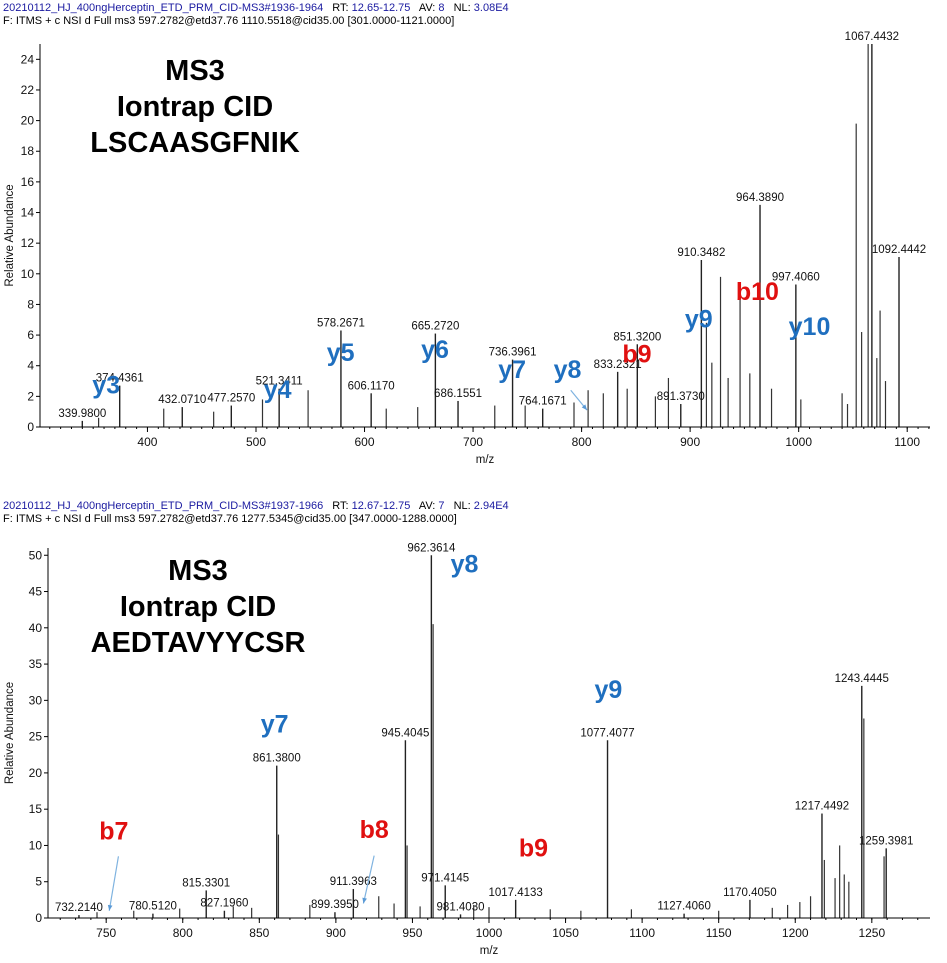 The height and width of the screenshot is (963, 947). Describe the element at coordinates (341, 323) in the screenshot. I see `peak-label: 578.2671` at that location.